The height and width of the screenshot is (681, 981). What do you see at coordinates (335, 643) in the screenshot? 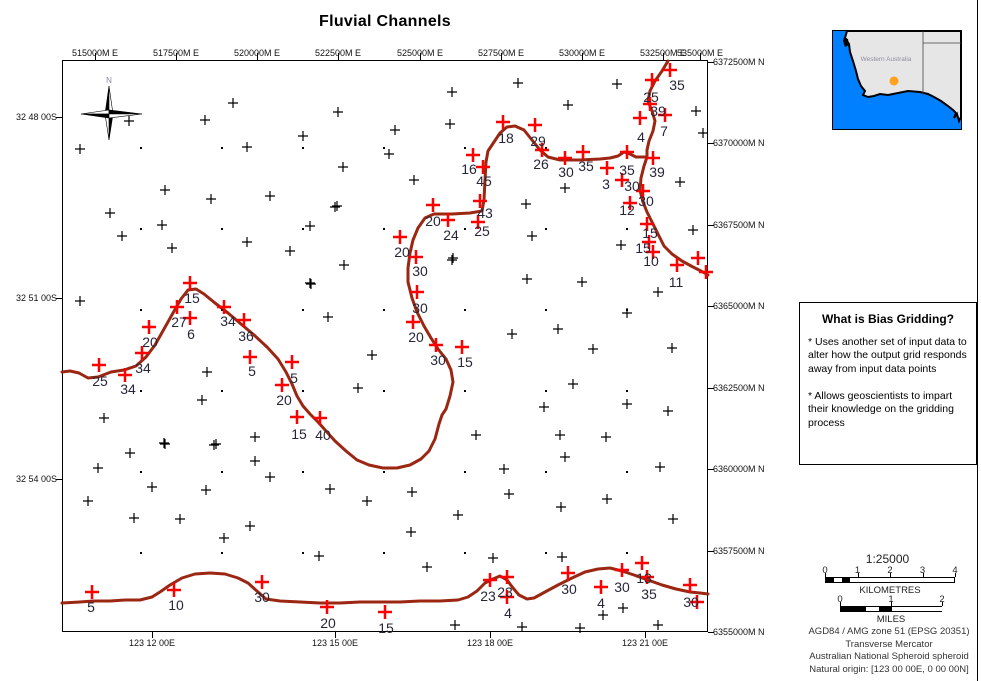
I see `axis-label-bottom: 123 15 00E` at bounding box center [335, 643].